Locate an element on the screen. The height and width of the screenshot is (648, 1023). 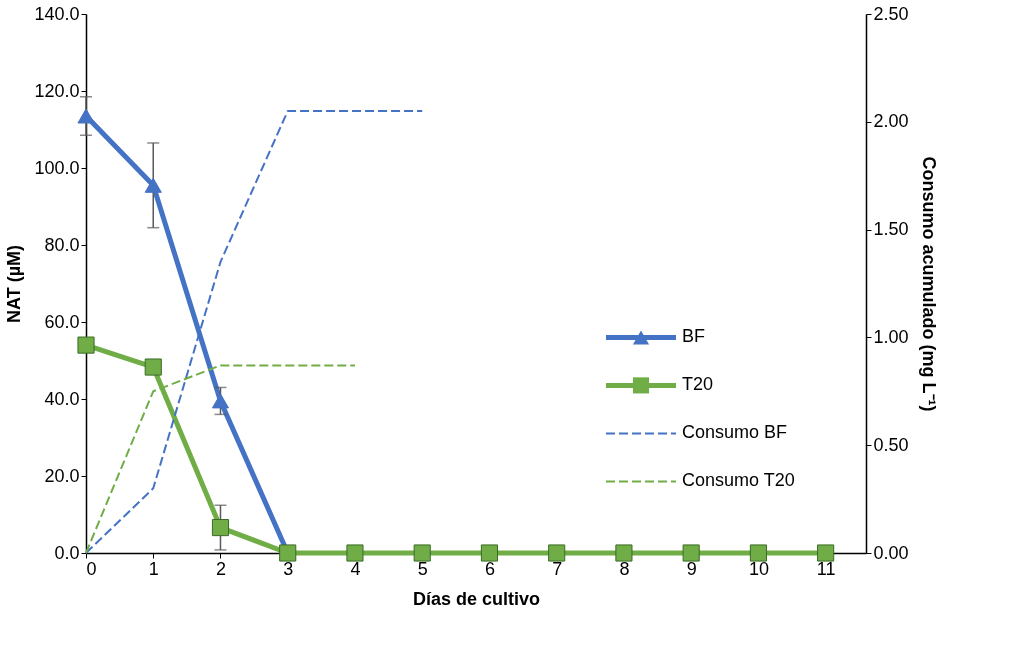
x-tick-label: 4 is located at coordinates (355, 568).